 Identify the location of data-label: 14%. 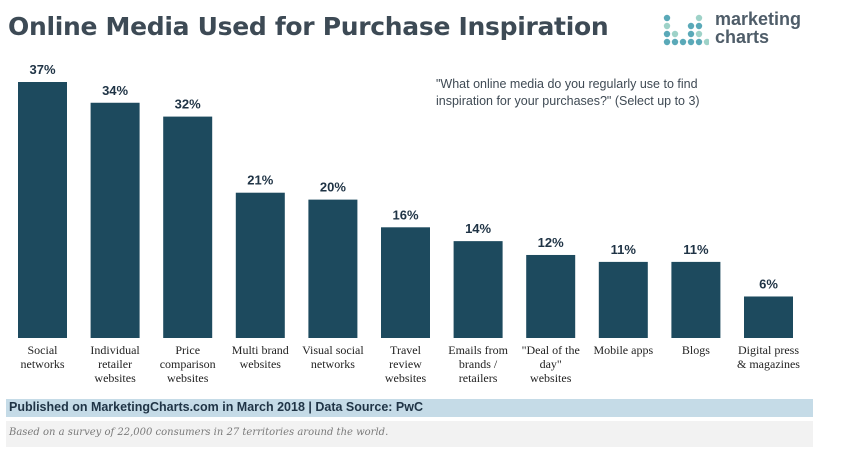
(478, 228).